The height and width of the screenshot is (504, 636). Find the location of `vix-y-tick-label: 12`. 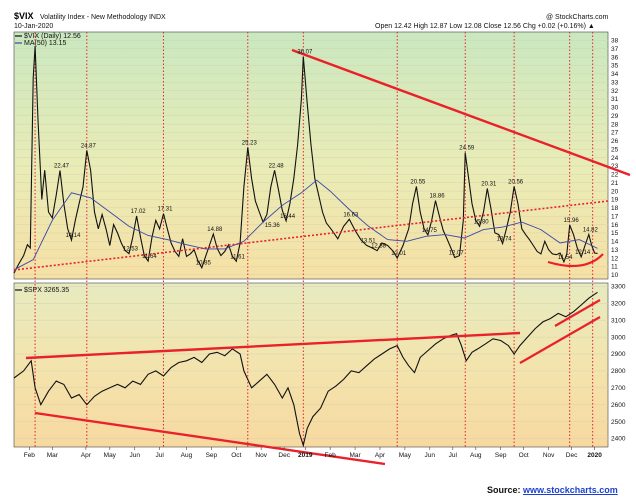

vix-y-tick-label: 12 is located at coordinates (615, 258).